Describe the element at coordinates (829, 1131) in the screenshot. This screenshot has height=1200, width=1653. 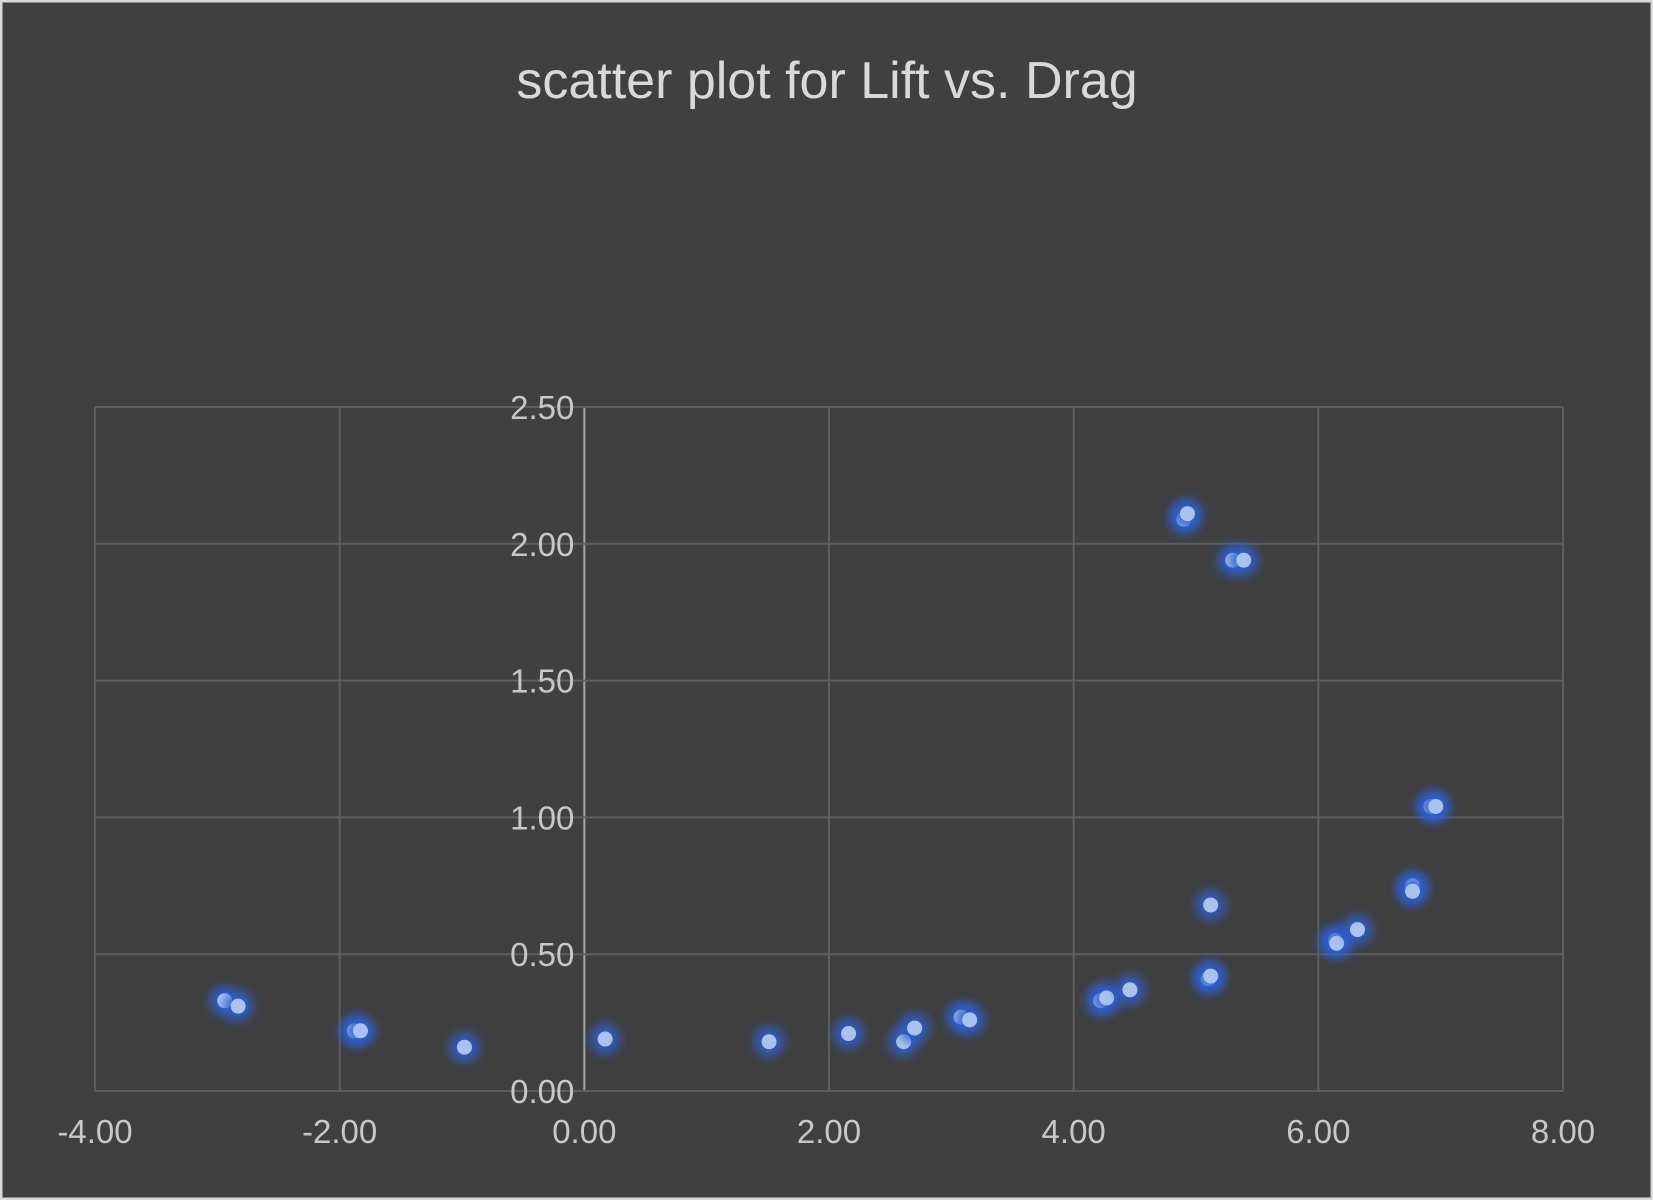
I see `x-tick-label: 2.00` at that location.